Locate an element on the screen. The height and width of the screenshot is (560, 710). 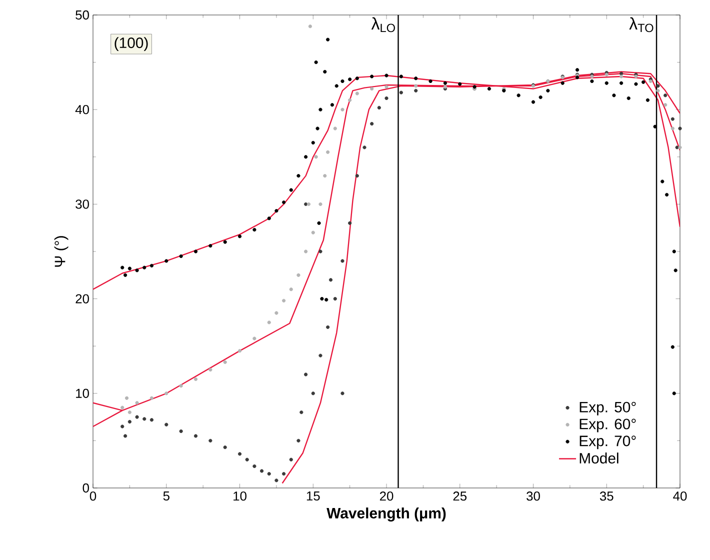
y-tick-label: 10 is located at coordinates (82, 393).